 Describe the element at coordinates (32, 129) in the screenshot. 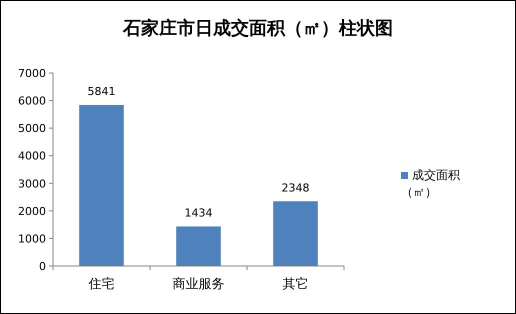

I see `y-tick-label: 5000` at that location.